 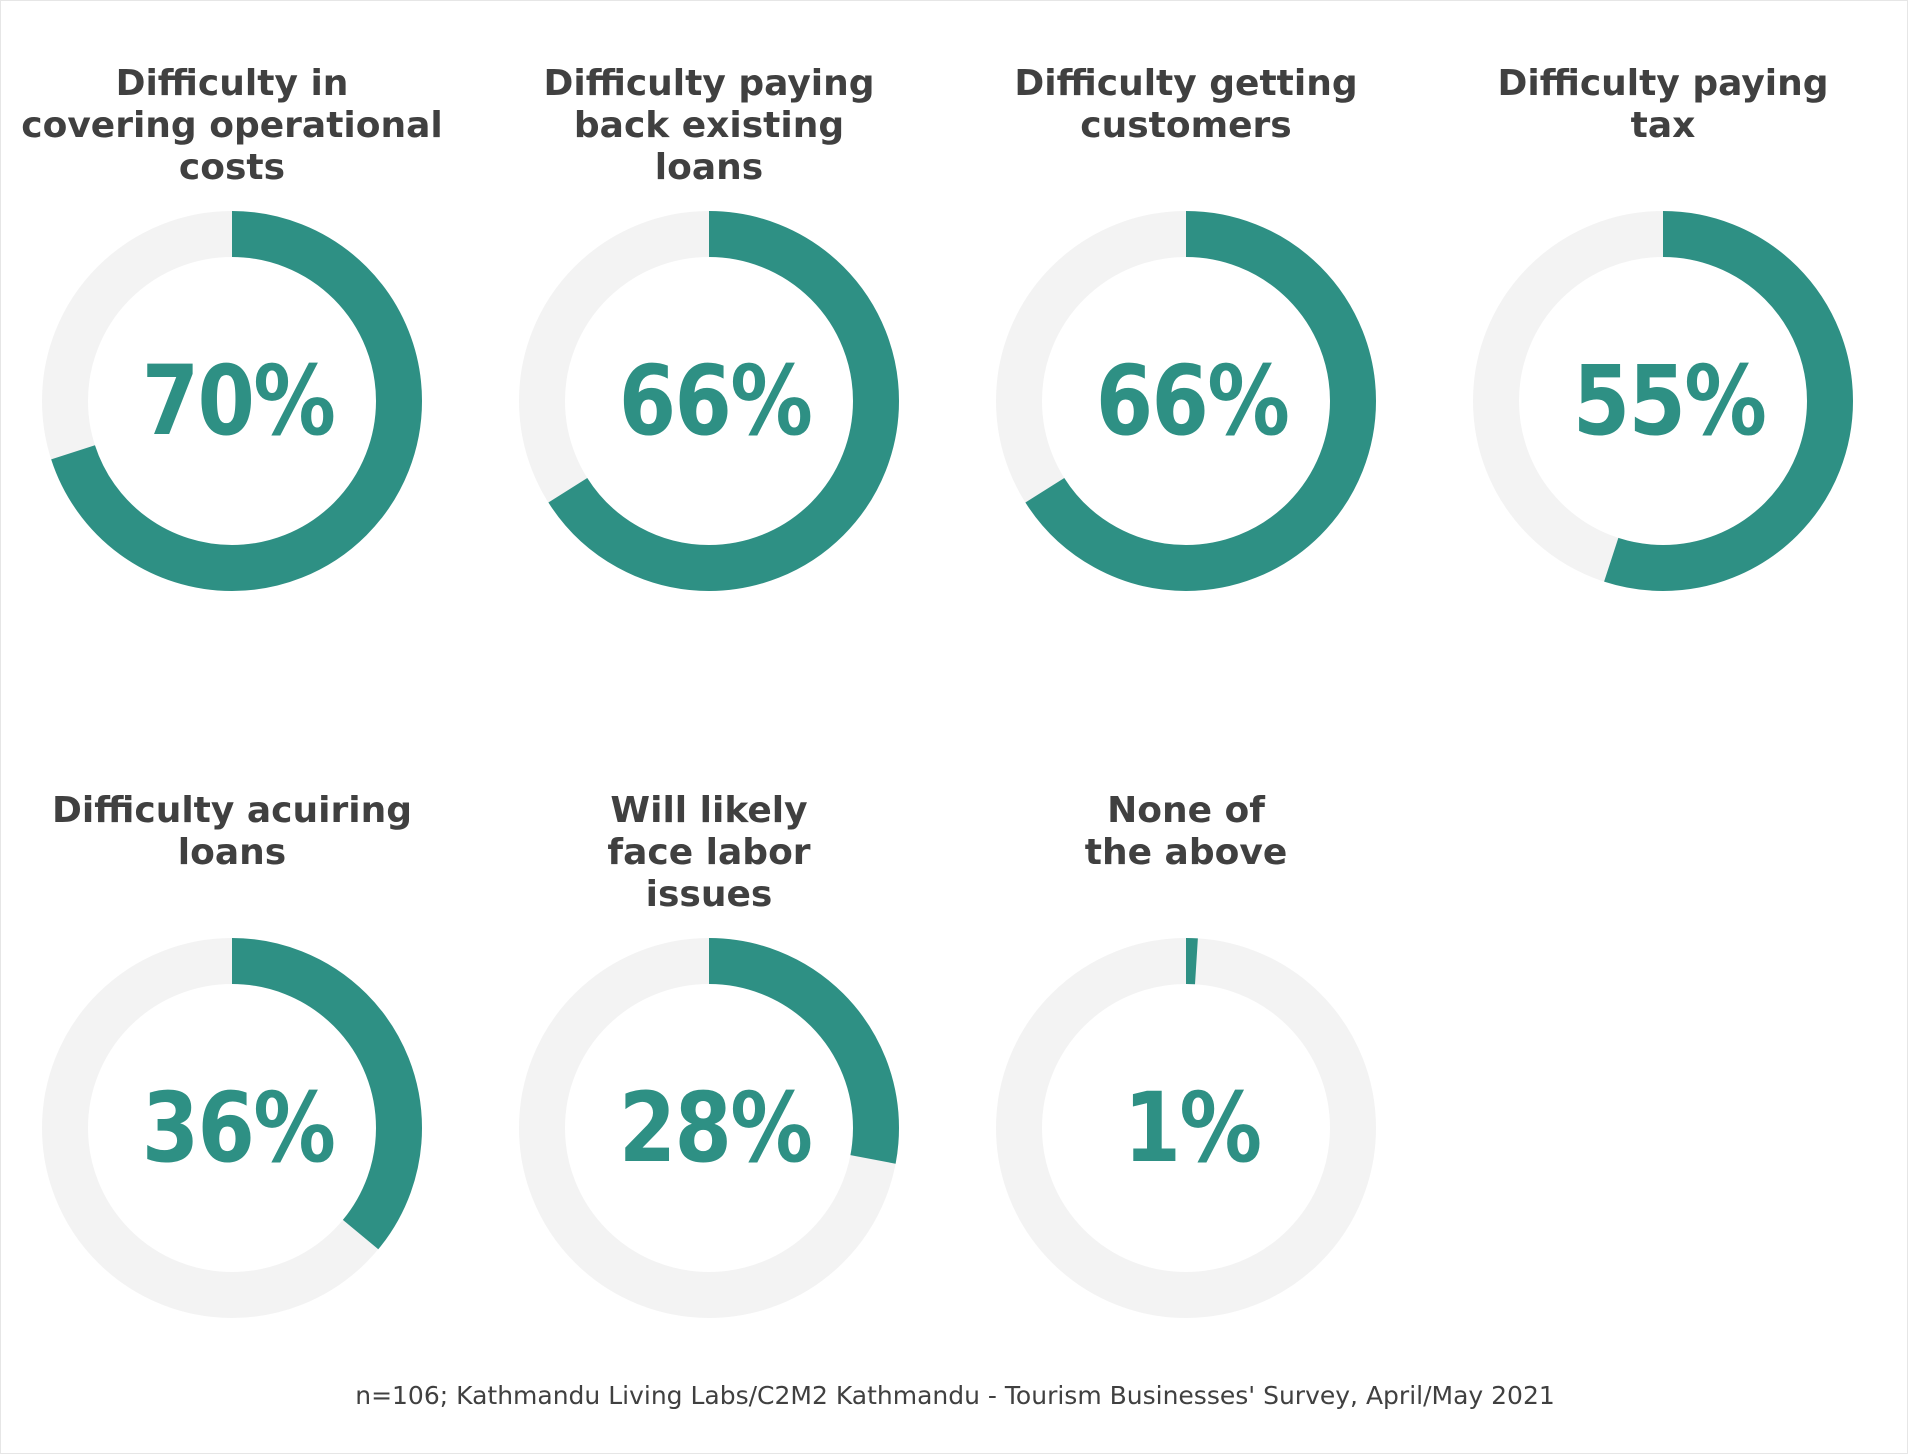 I want to click on donut-value-label: 1%, so click(x=1192, y=1128).